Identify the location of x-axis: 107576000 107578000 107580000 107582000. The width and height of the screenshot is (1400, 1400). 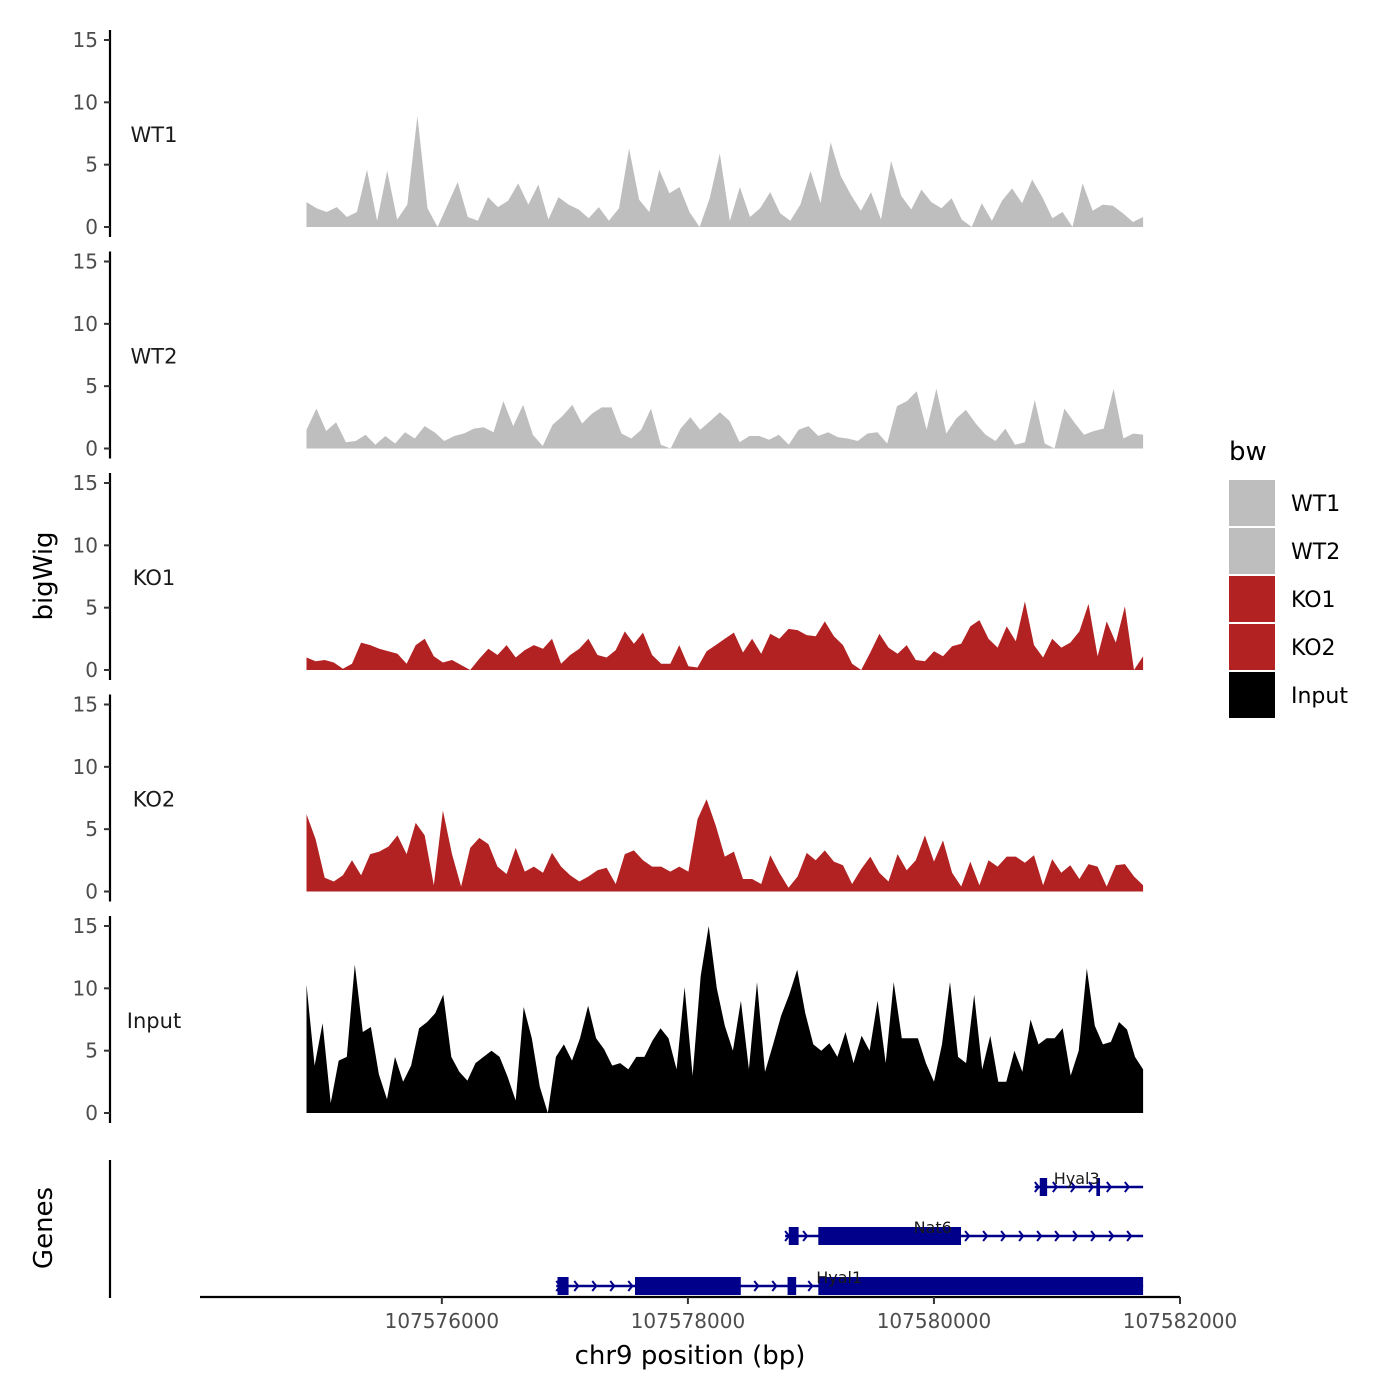
(719, 1314).